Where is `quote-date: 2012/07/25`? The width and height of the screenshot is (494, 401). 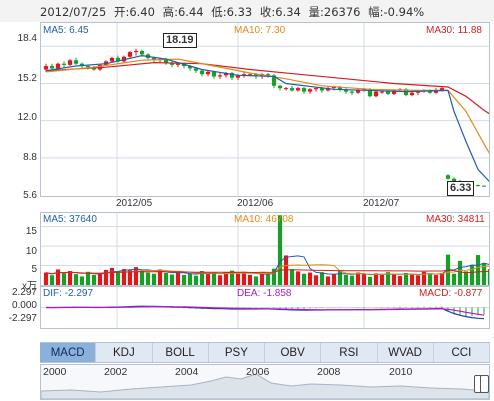
quote-date: 2012/07/25 is located at coordinates (73, 12).